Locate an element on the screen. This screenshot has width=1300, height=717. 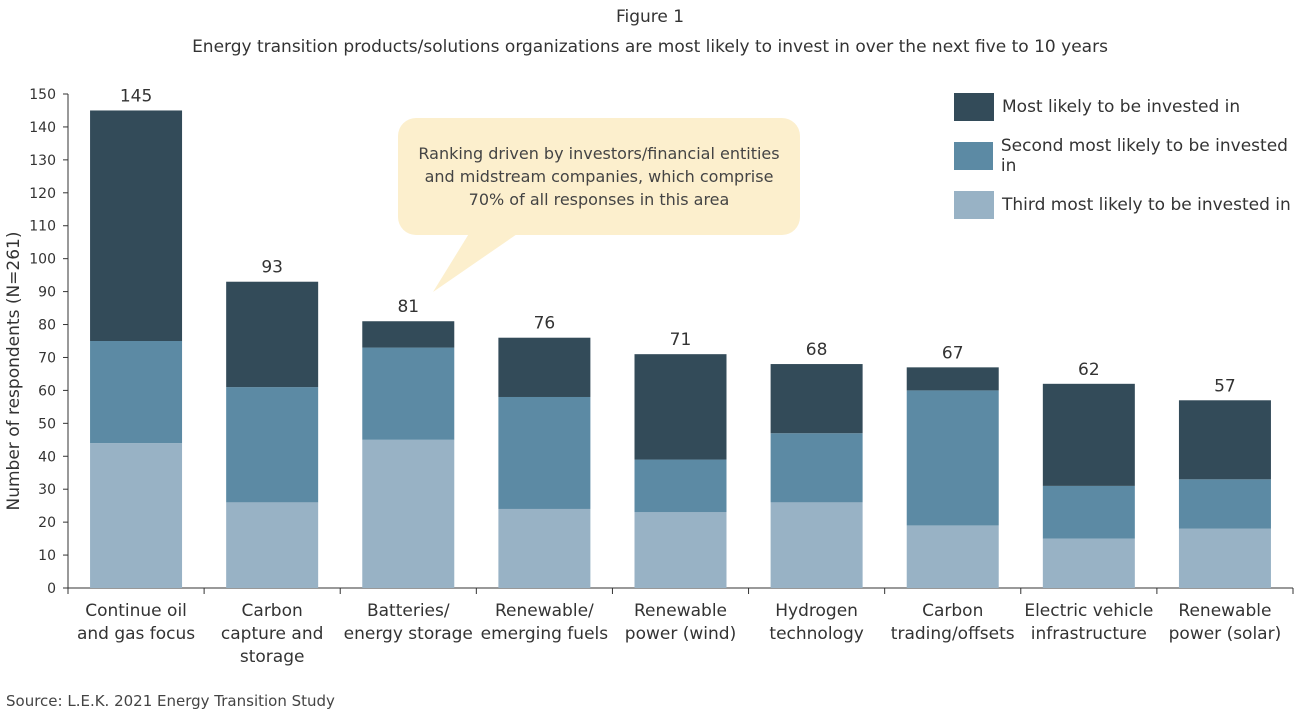
legend-item: Most likely to be invested in is located at coordinates (1127, 107).